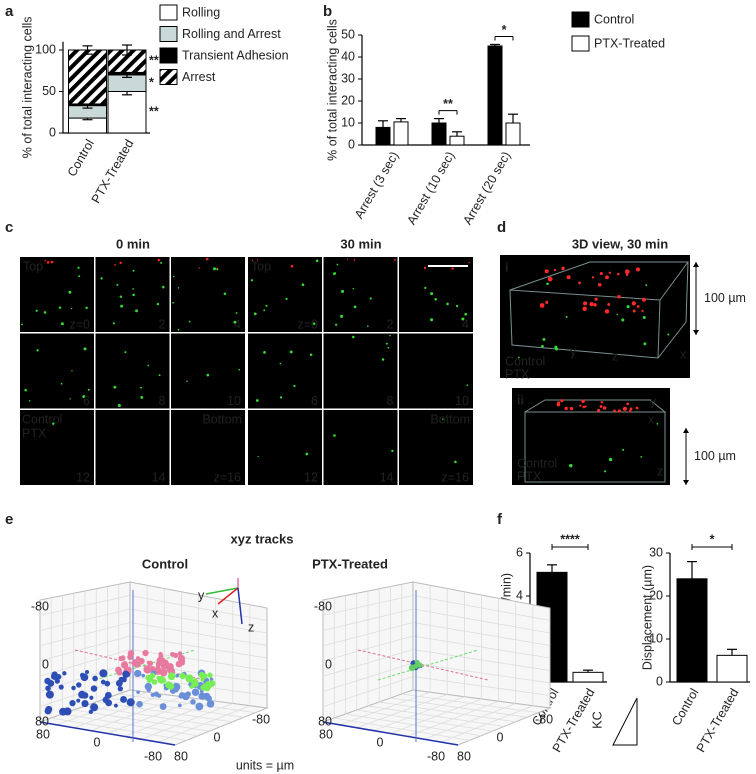  What do you see at coordinates (506, 267) in the screenshot?
I see `view-label: i` at bounding box center [506, 267].